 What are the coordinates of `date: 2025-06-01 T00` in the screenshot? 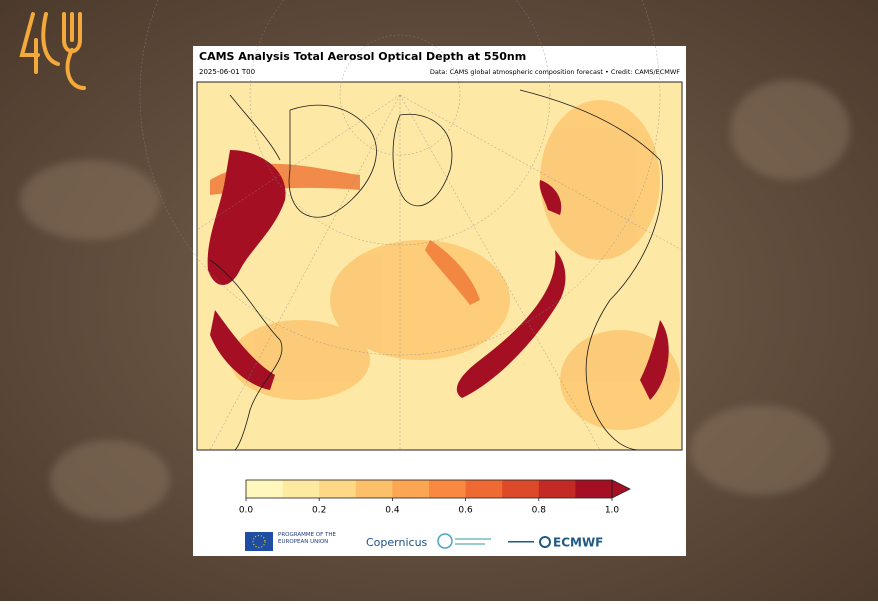 It's located at (227, 72).